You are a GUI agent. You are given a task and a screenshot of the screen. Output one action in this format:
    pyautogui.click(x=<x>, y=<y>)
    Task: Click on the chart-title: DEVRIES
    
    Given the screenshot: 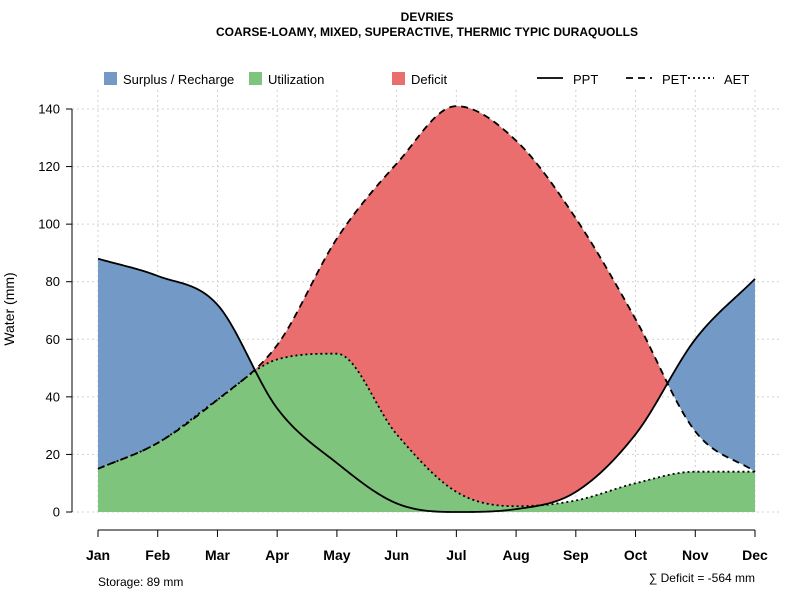 What is the action you would take?
    pyautogui.click(x=427, y=17)
    